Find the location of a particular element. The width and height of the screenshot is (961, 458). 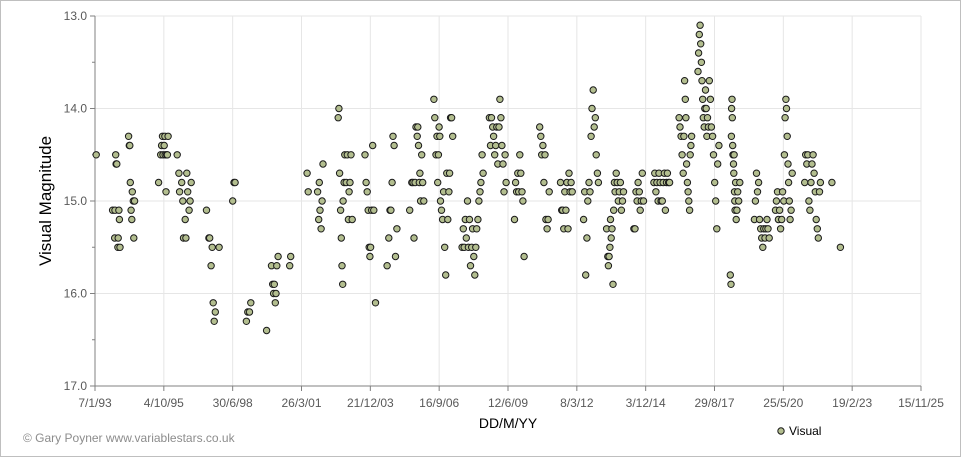

x-tick-label: 29/8/17 is located at coordinates (714, 403).